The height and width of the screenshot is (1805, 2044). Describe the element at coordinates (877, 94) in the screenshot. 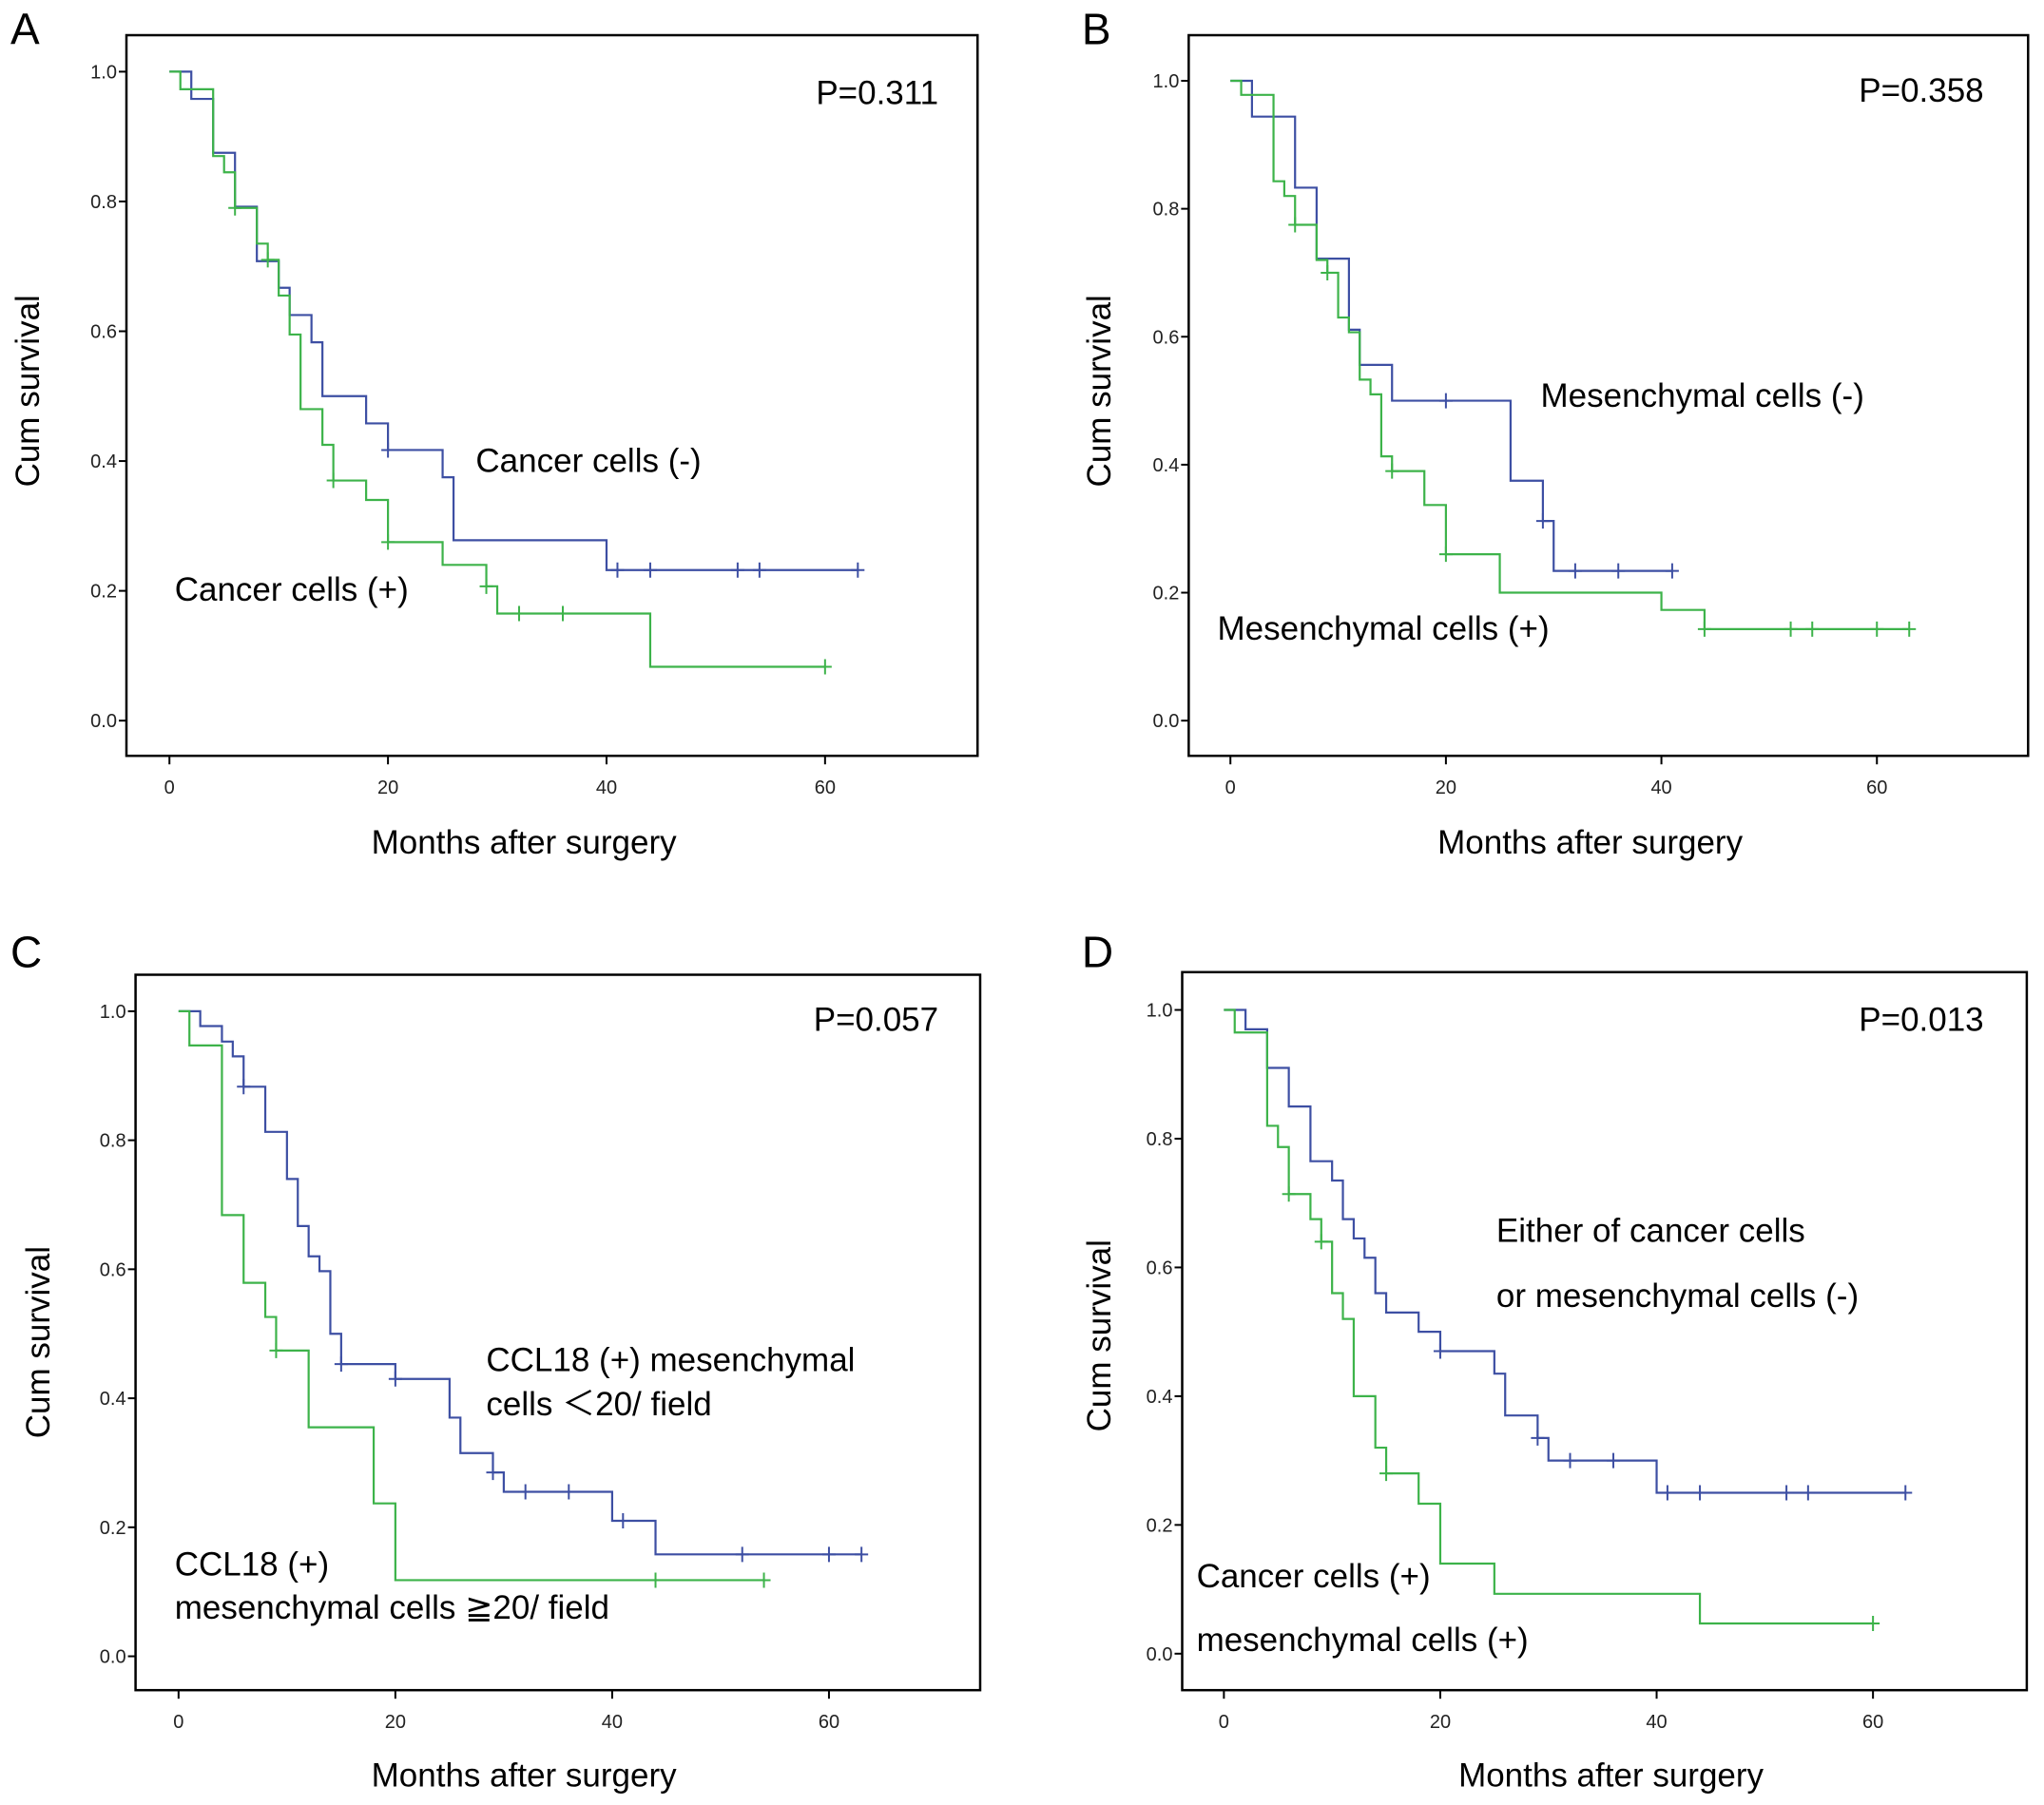

I see `p-value: P=0.311` at that location.